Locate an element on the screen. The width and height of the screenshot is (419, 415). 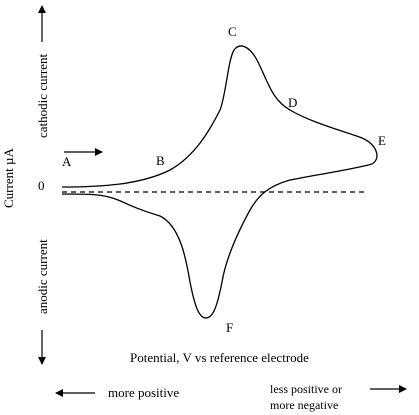
cathodic-current-label: cathodic current is located at coordinates (42, 96).